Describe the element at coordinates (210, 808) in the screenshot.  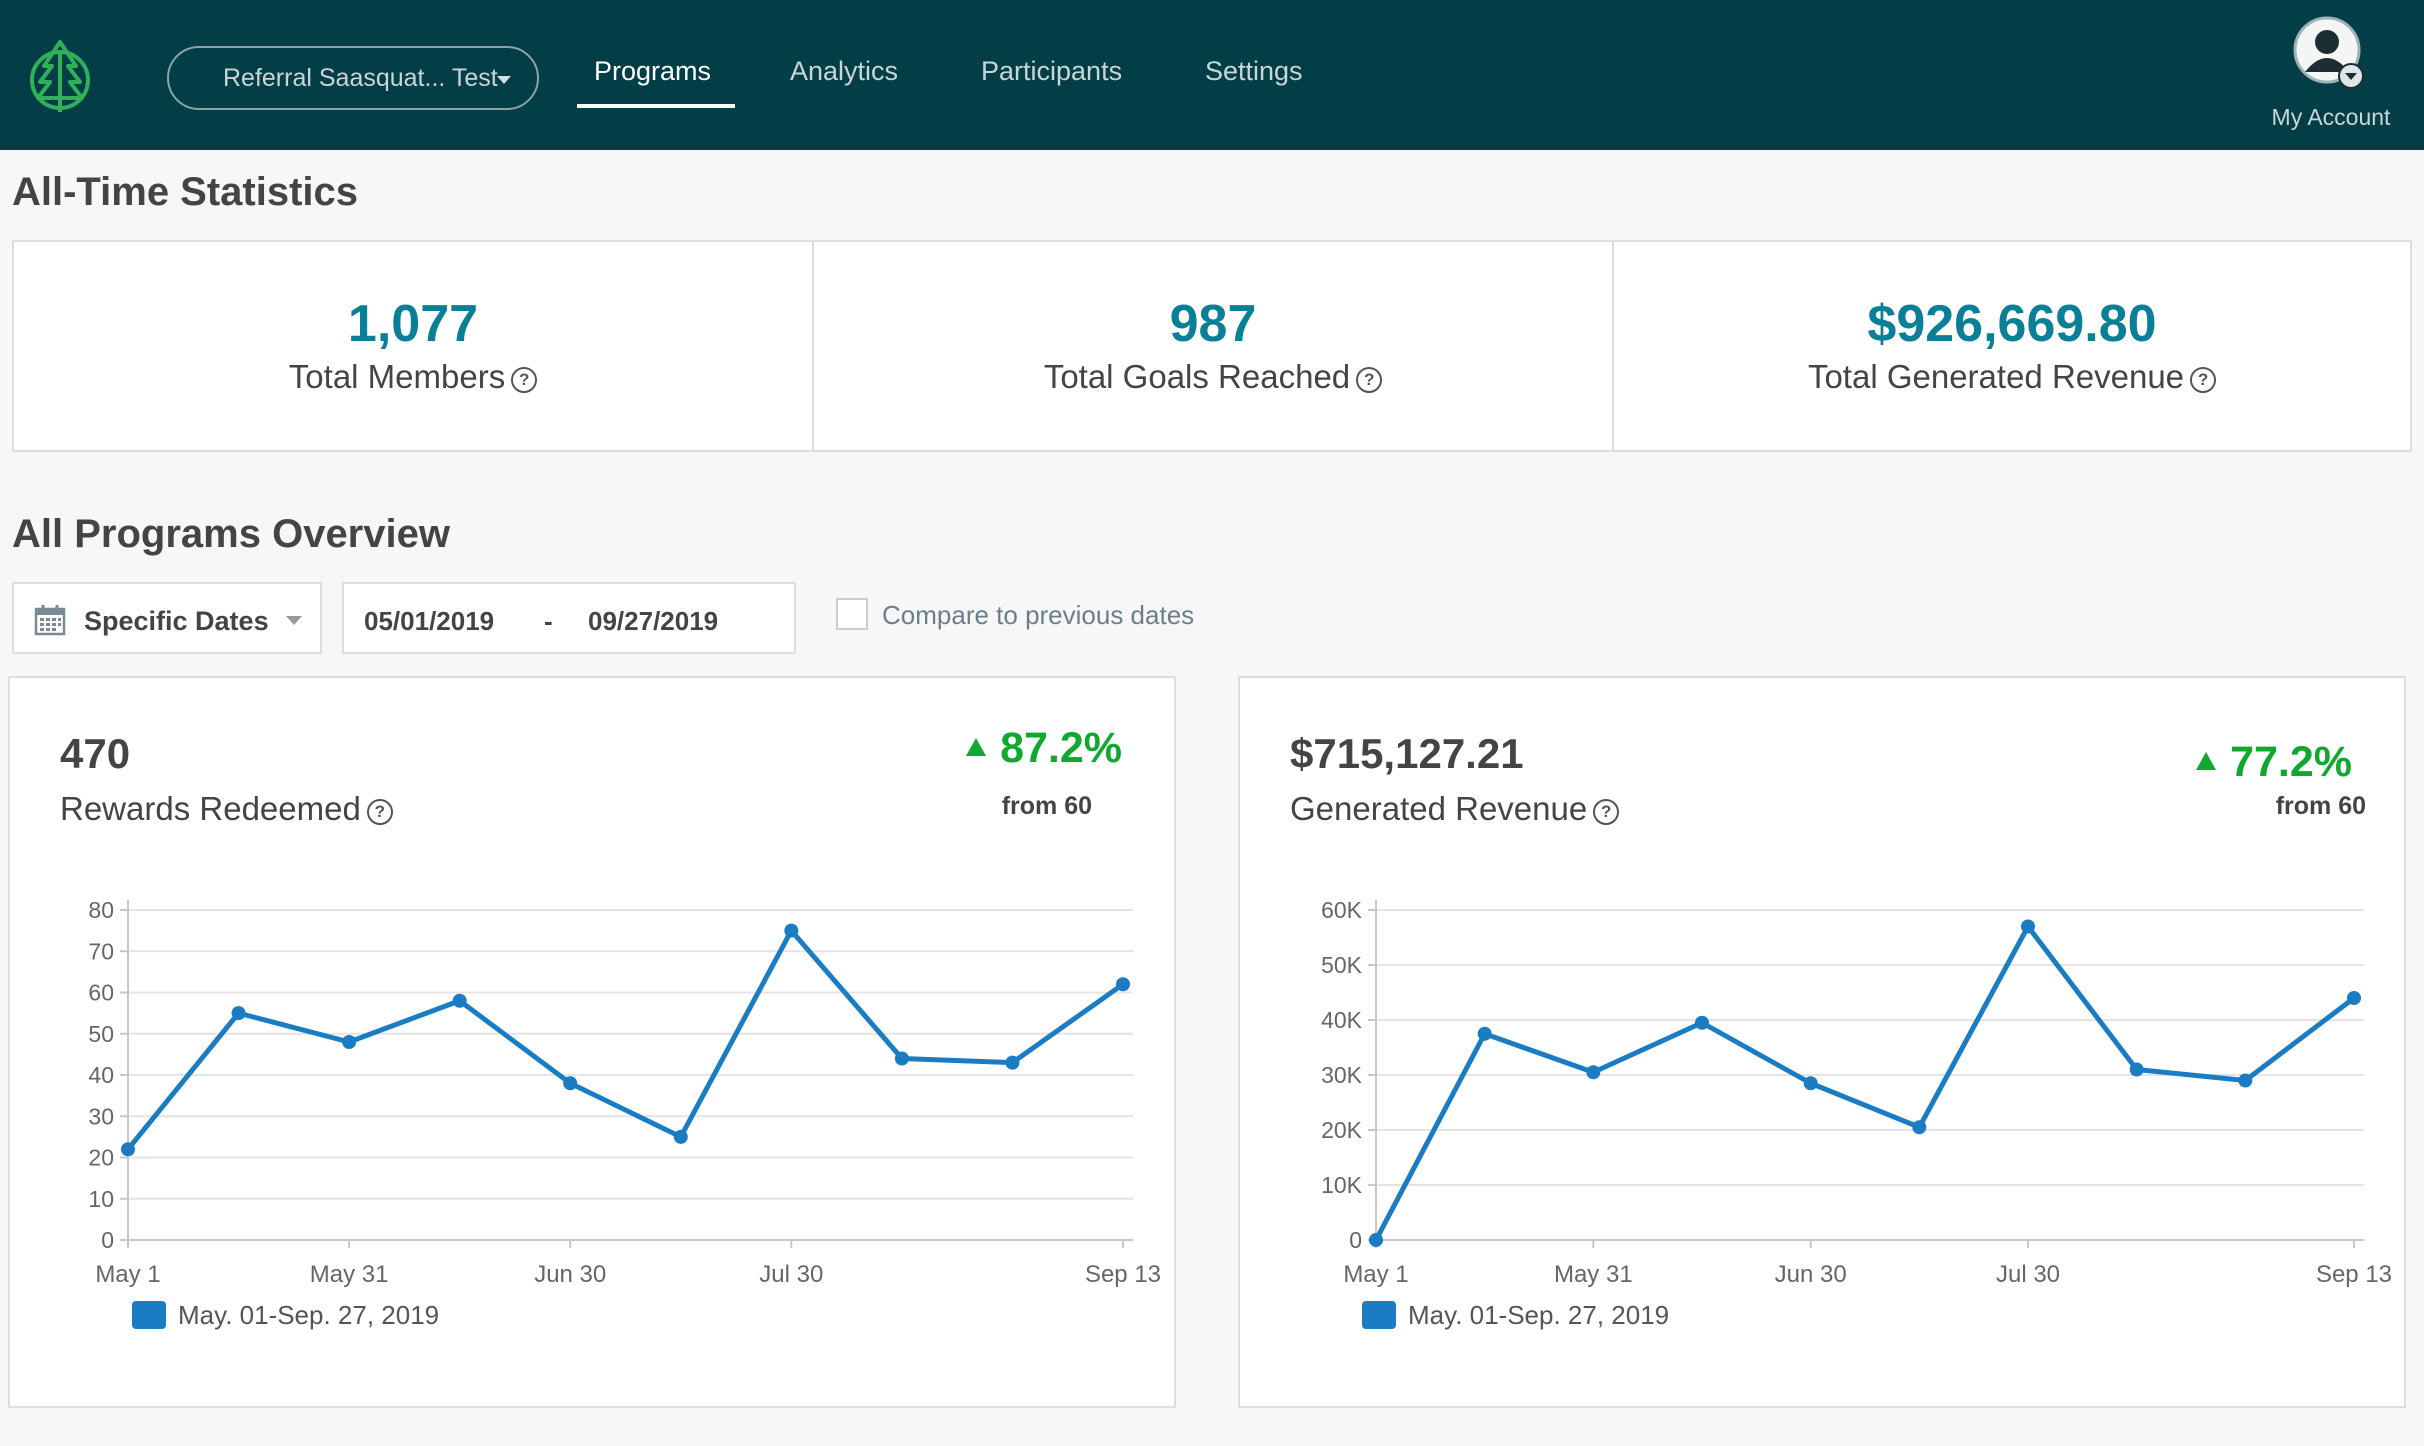
I see `kpi-label-text: Rewards Redeemed` at that location.